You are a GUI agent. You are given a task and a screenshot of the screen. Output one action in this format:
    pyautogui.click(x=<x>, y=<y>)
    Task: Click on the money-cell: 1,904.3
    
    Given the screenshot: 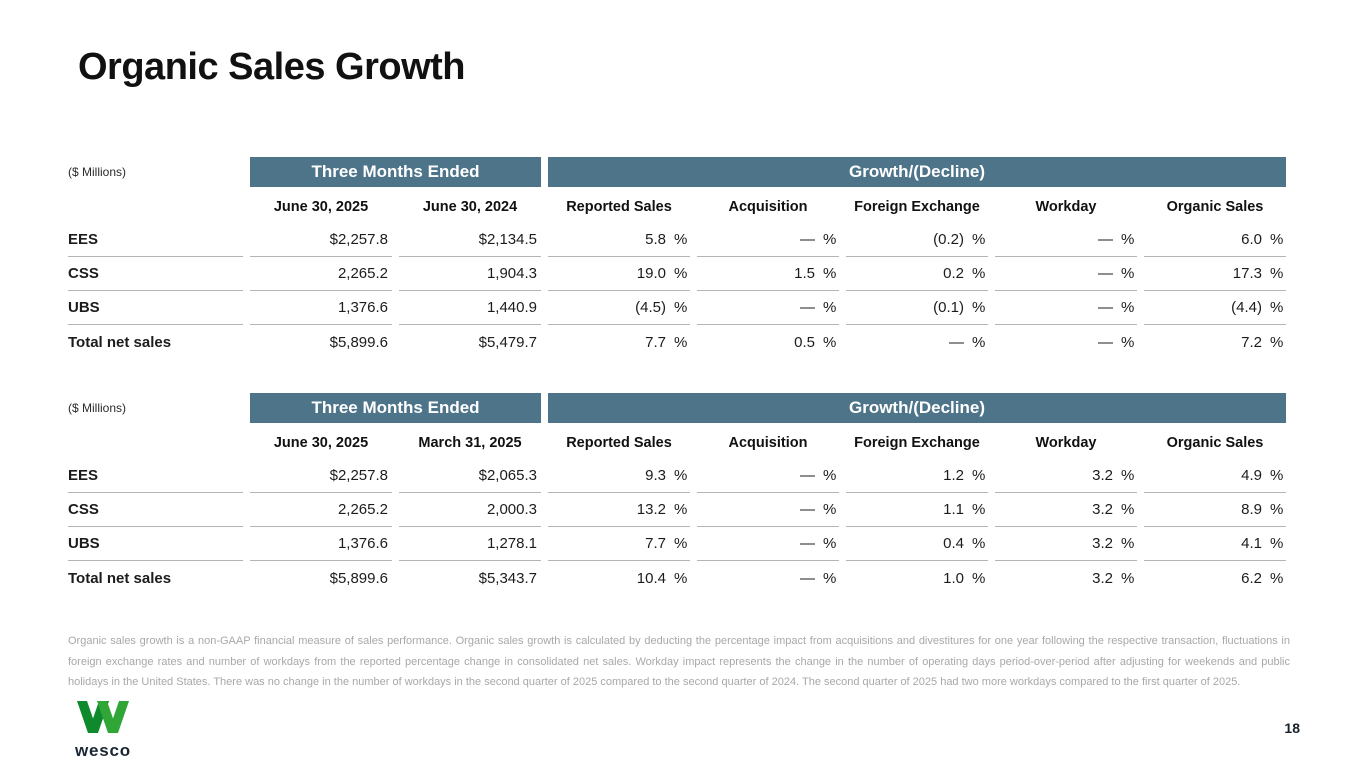 What is the action you would take?
    pyautogui.click(x=470, y=274)
    